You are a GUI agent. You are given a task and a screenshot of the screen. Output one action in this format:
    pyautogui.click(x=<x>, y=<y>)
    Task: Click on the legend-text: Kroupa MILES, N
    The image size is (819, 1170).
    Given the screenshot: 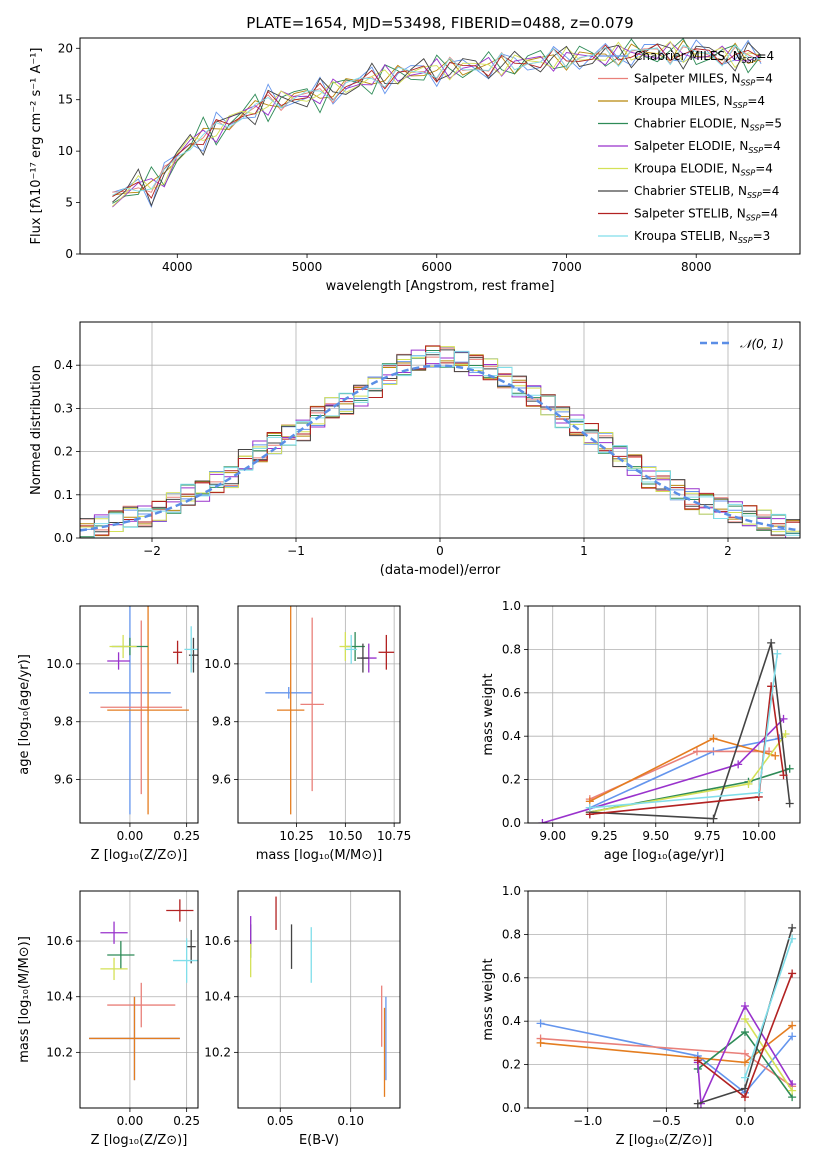 What is the action you would take?
    pyautogui.click(x=683, y=101)
    